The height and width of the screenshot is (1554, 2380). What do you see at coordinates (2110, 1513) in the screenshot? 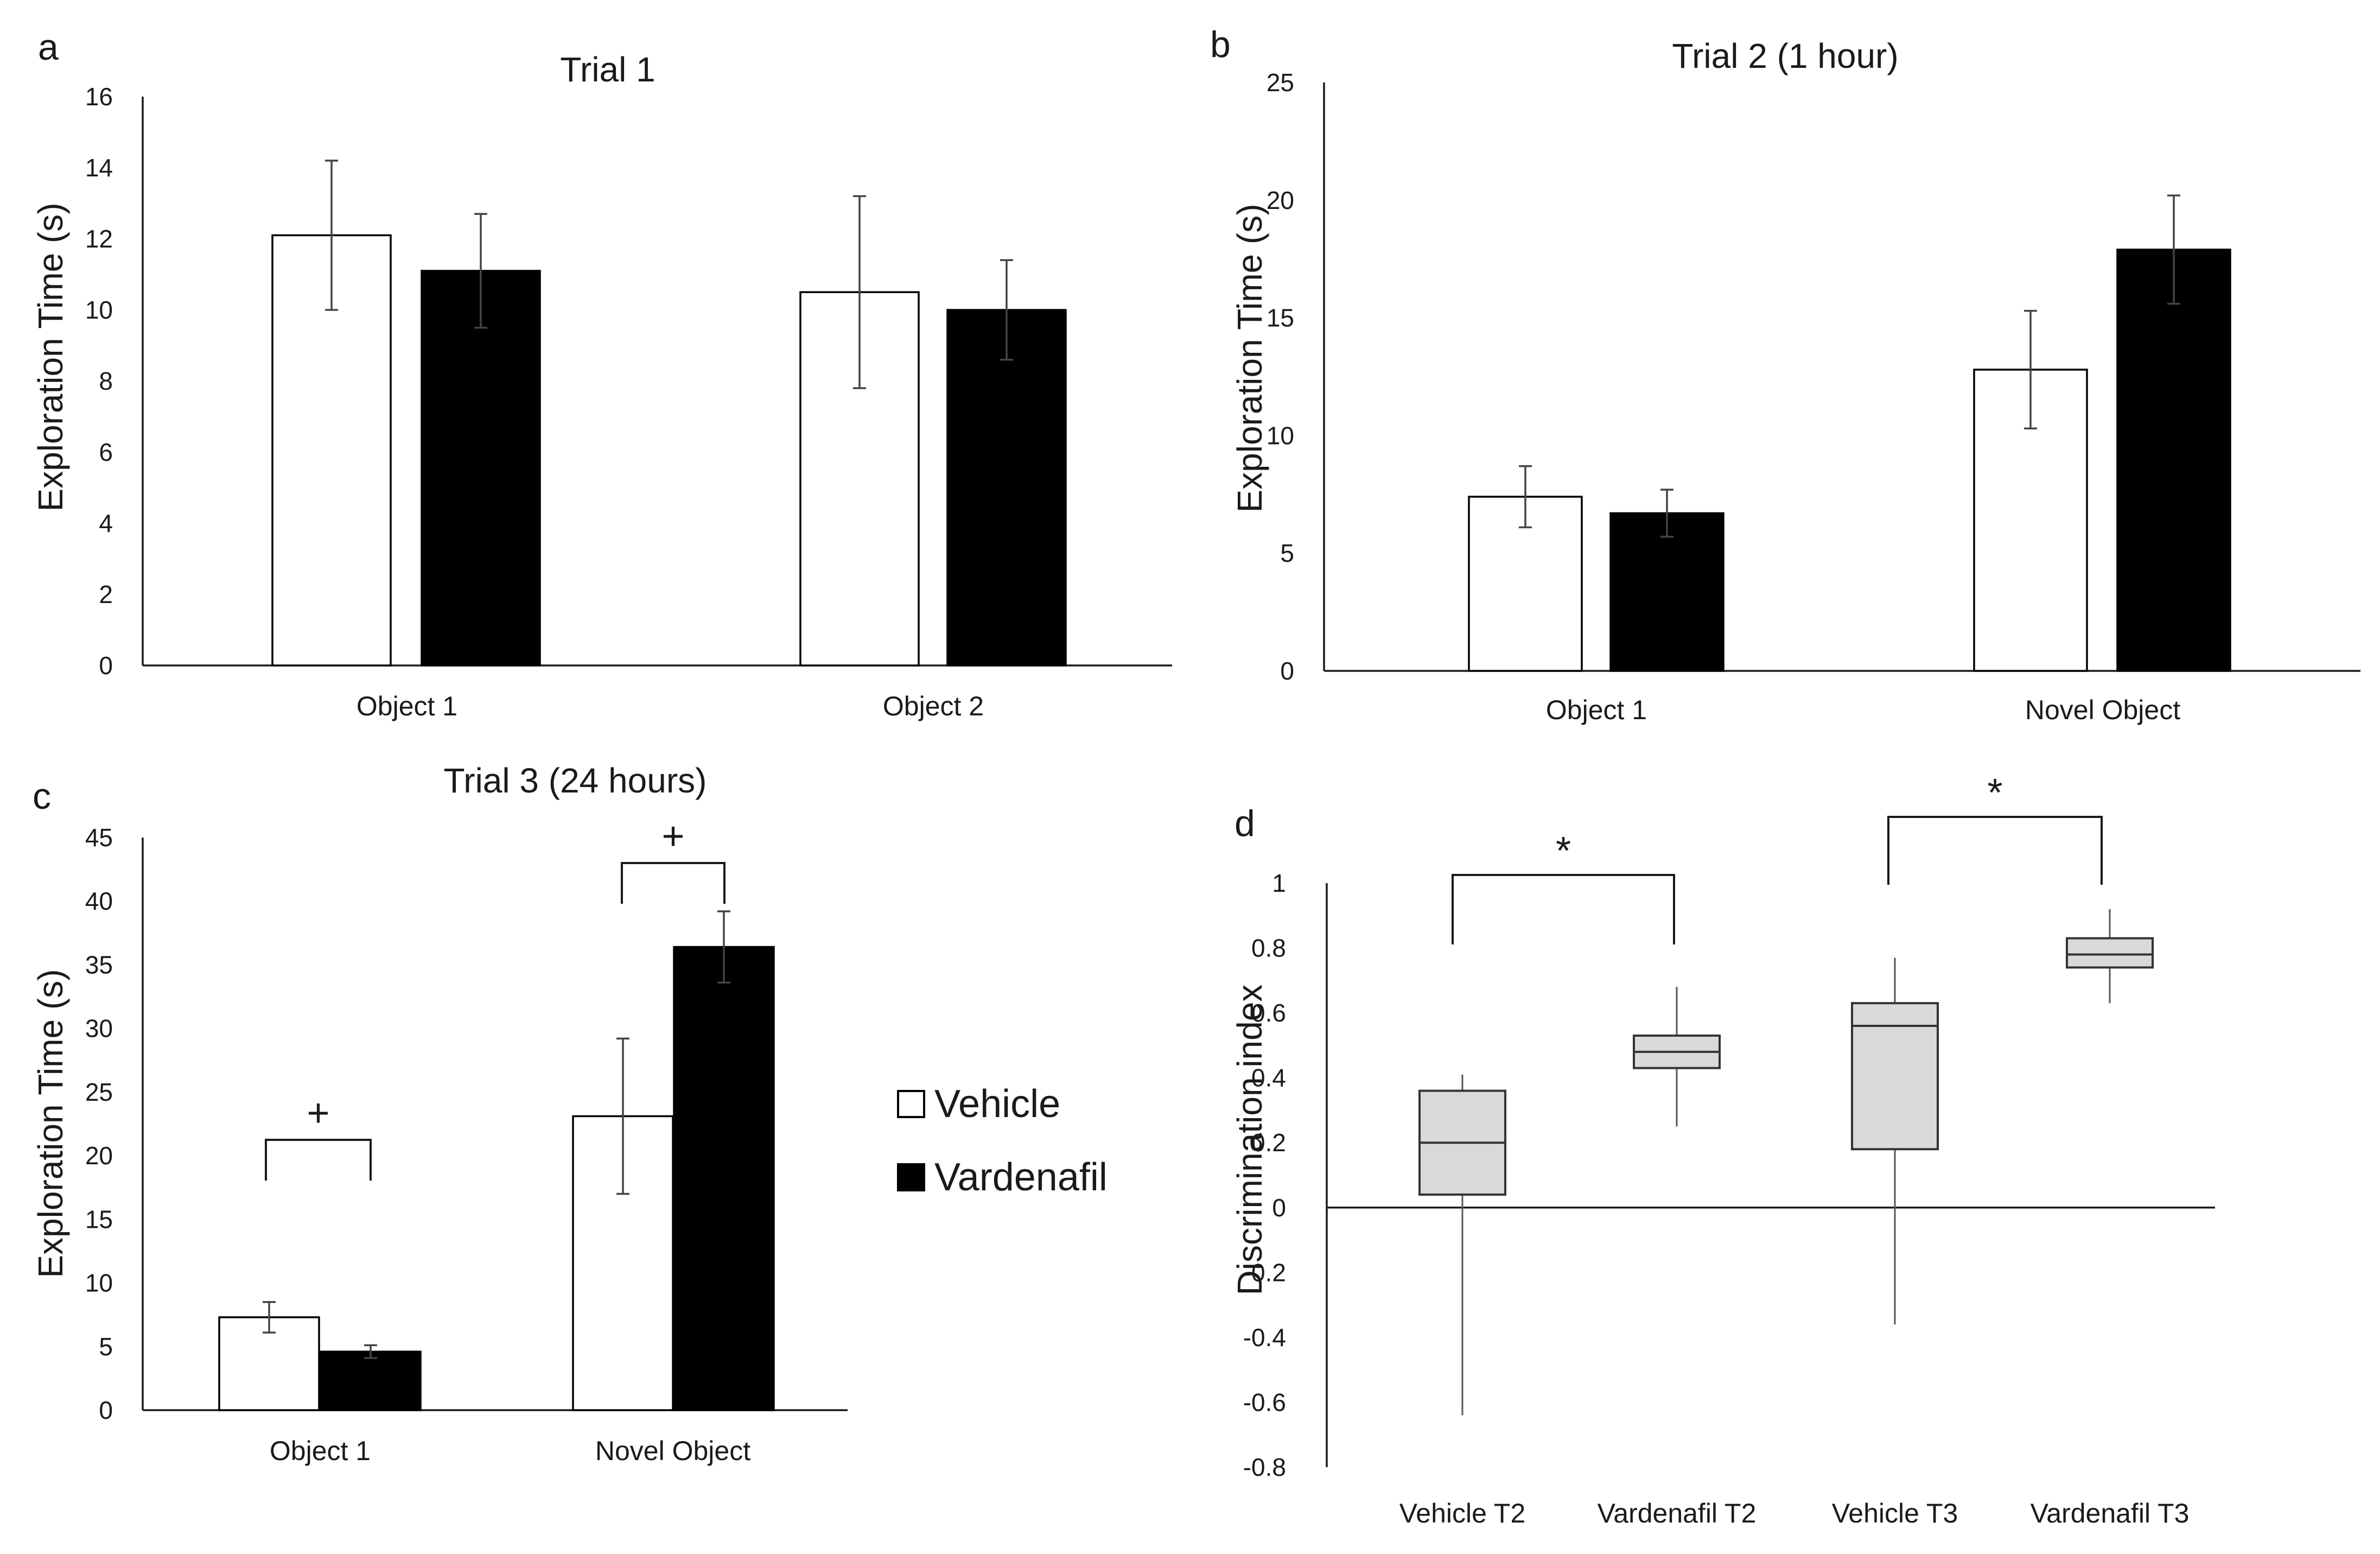
I see `x-category-label: Vardenafil T3` at bounding box center [2110, 1513].